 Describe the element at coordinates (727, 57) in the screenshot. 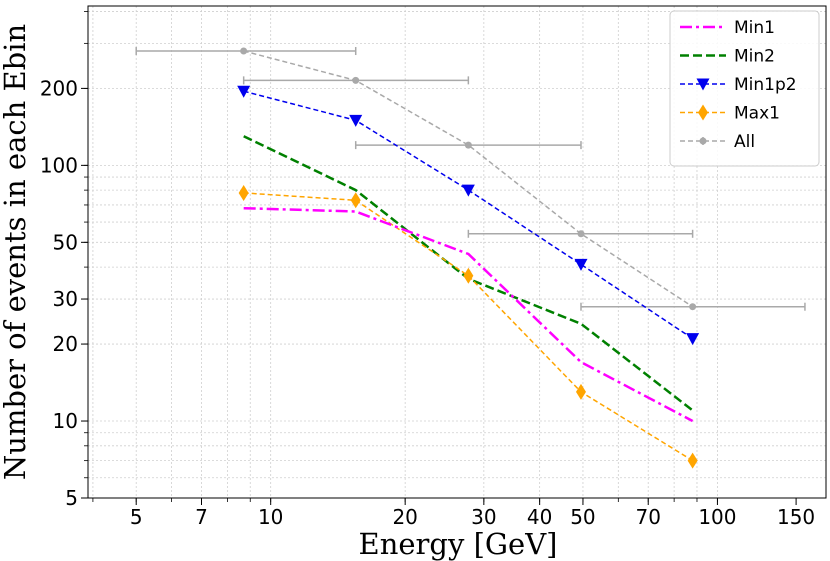

I see `legend-item-min2: Min2` at that location.